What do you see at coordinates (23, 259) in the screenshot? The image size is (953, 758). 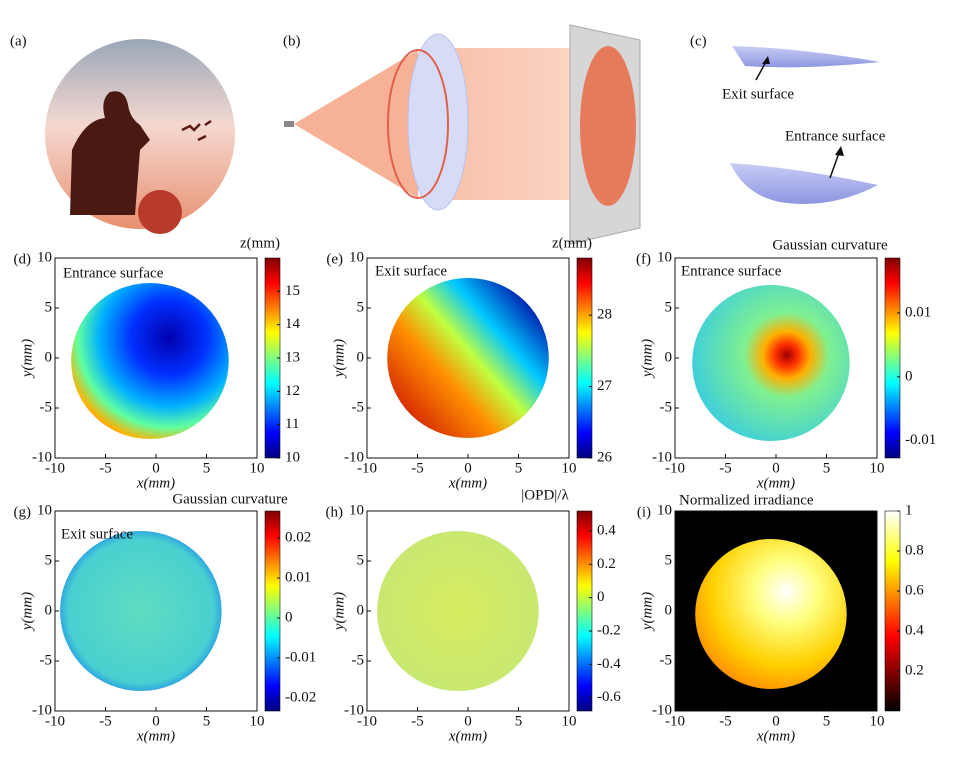 I see `panel-label: (d)` at bounding box center [23, 259].